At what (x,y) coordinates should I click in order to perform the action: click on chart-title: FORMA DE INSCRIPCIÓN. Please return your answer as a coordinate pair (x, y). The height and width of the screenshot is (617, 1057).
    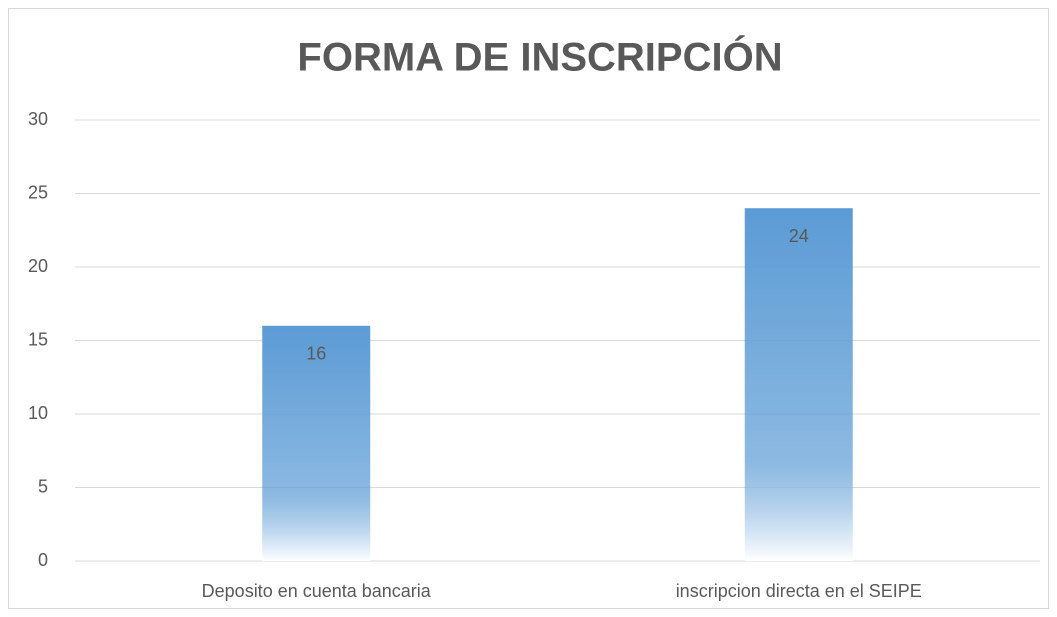
    Looking at the image, I should click on (539, 57).